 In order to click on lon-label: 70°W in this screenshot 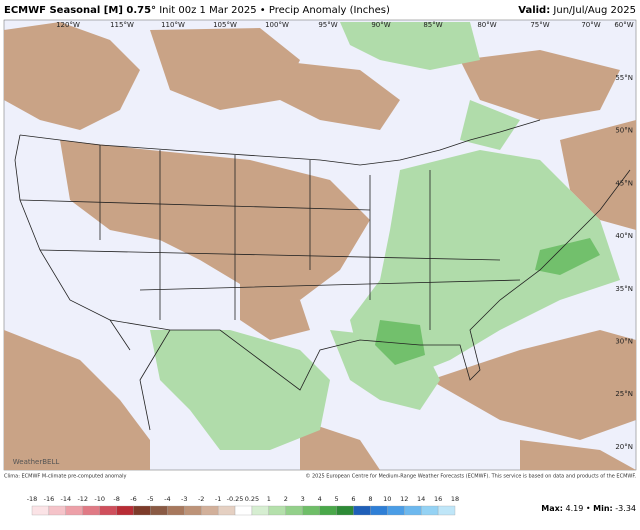, I will do `click(590, 25)`.